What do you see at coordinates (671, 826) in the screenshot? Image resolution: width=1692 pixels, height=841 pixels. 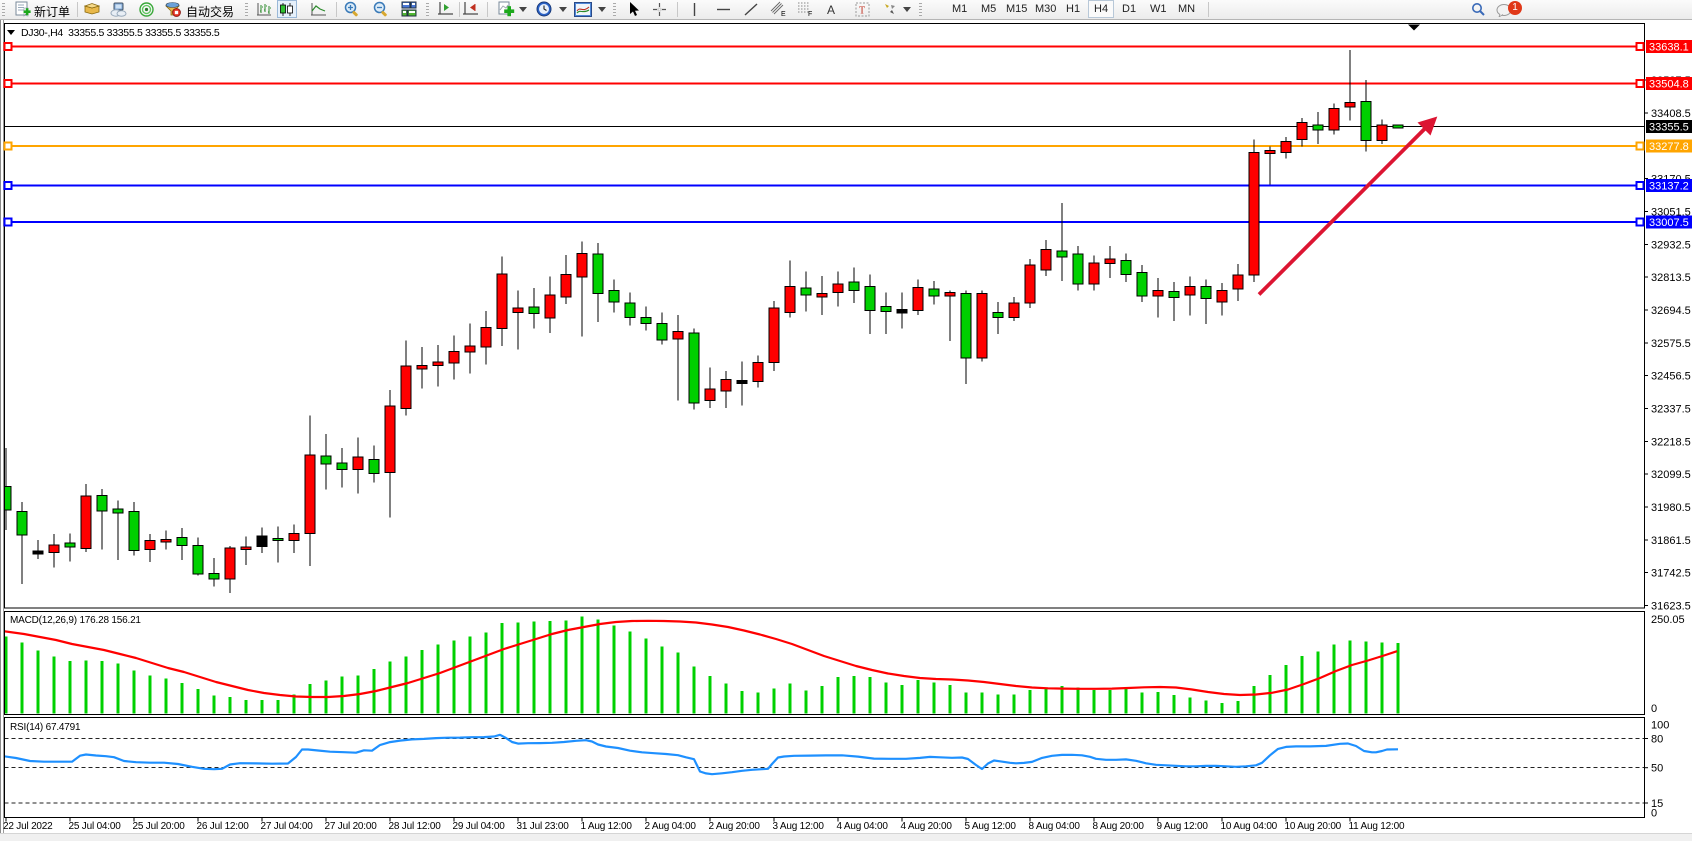 I see `svg-text: 2 Aug 04:00` at bounding box center [671, 826].